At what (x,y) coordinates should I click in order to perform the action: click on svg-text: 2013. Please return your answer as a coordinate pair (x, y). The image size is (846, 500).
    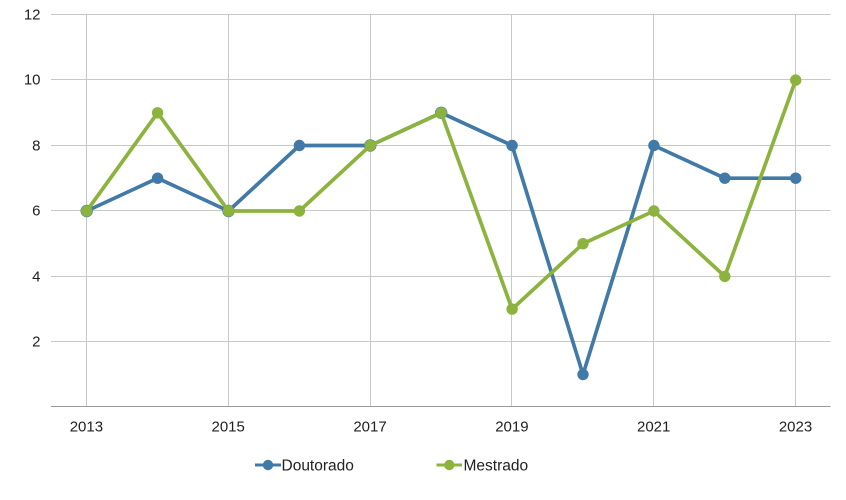
    Looking at the image, I should click on (86, 426).